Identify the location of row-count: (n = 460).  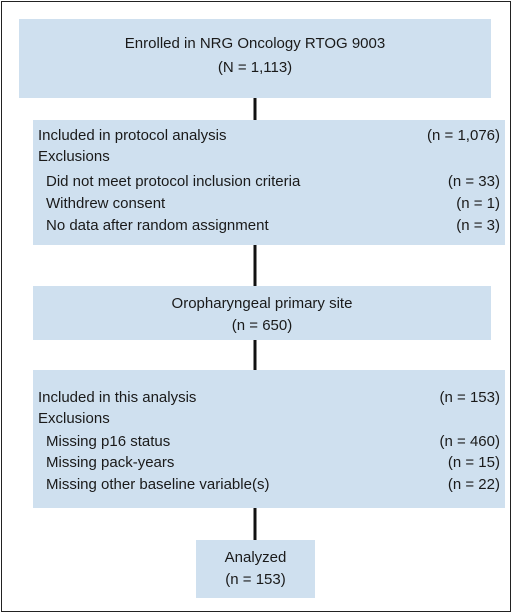
(470, 441).